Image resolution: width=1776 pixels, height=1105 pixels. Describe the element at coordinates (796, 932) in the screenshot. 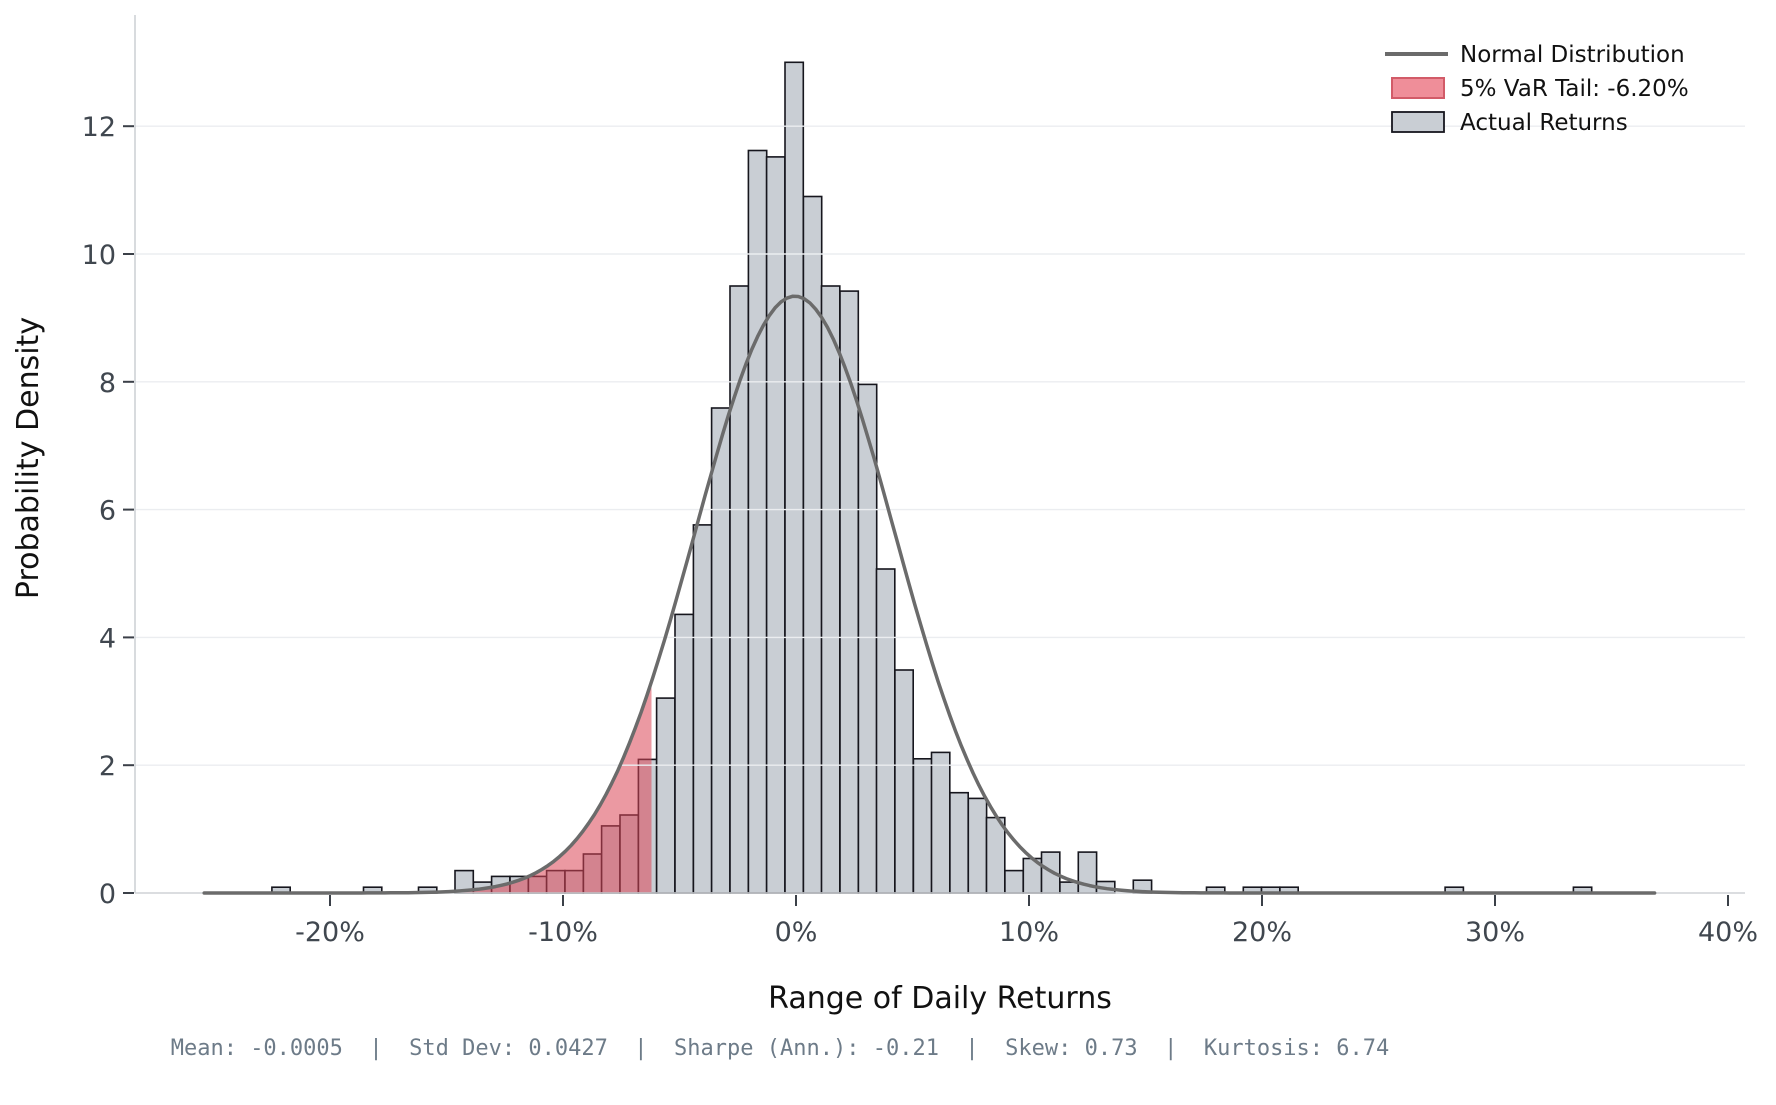

I see `x-tick-label: 0%` at that location.